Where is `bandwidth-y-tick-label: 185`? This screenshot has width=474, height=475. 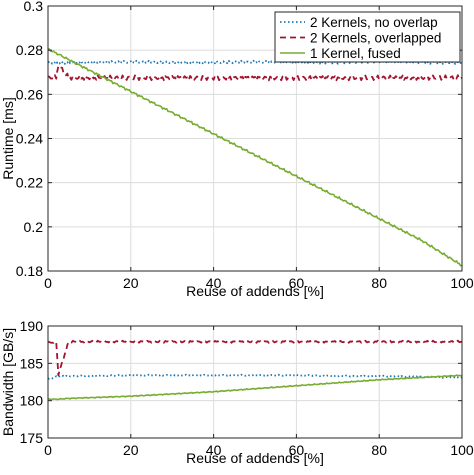 bandwidth-y-tick-label: 185 is located at coordinates (32, 363).